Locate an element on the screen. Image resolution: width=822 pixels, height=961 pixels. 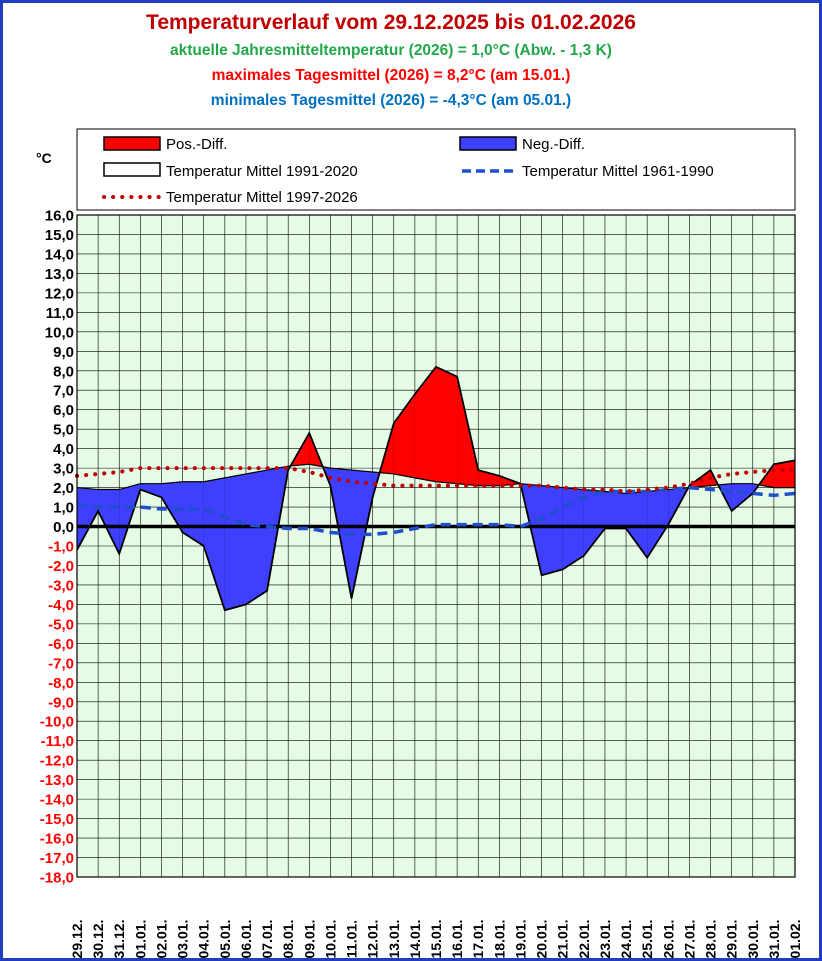
legend-label-mean-1991-2020: Temperatur Mittel 1991-2020 is located at coordinates (262, 171).